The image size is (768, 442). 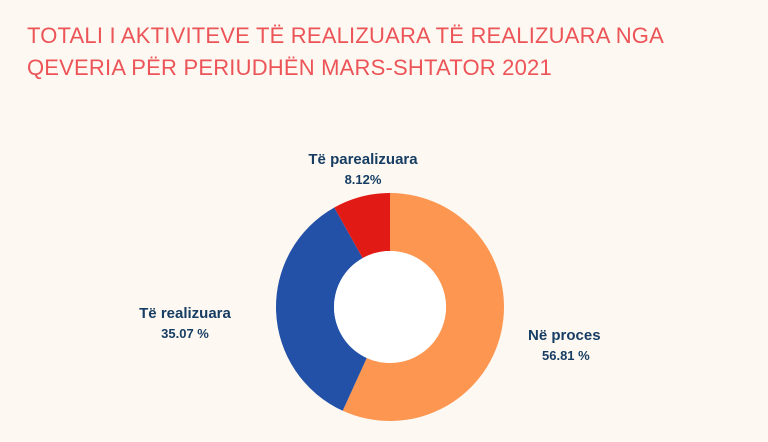 I want to click on slice-name-ne-proces: Në proces, so click(x=564, y=335).